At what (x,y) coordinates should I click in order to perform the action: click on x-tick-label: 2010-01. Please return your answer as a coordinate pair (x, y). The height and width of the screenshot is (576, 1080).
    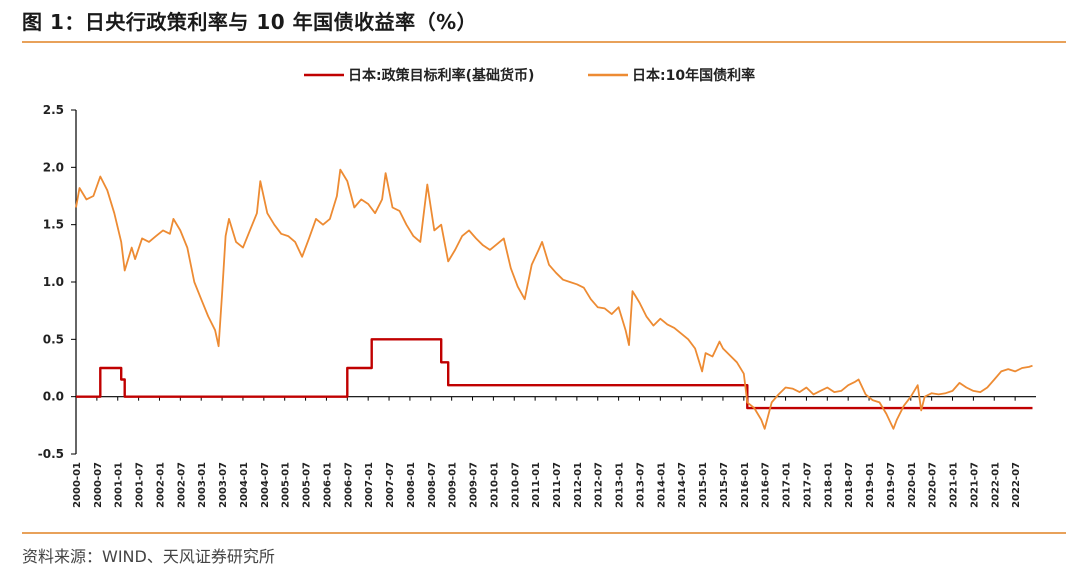
    Looking at the image, I should click on (494, 485).